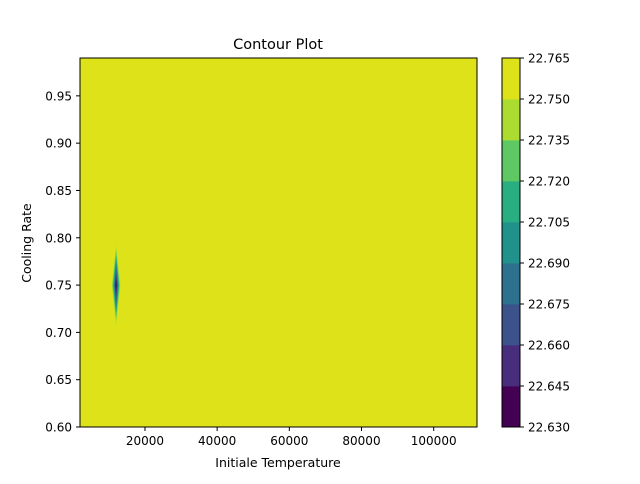  What do you see at coordinates (58, 428) in the screenshot?
I see `y-tick-label: 0.60` at bounding box center [58, 428].